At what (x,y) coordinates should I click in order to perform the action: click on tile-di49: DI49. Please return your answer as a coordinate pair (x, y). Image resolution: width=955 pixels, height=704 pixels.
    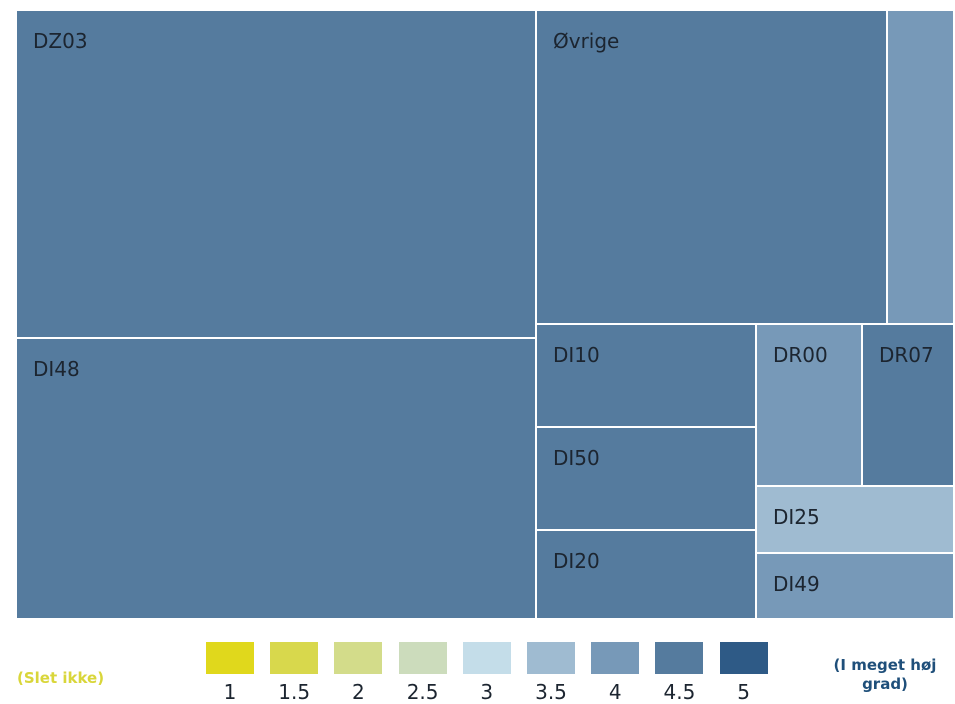
    Looking at the image, I should click on (855, 586).